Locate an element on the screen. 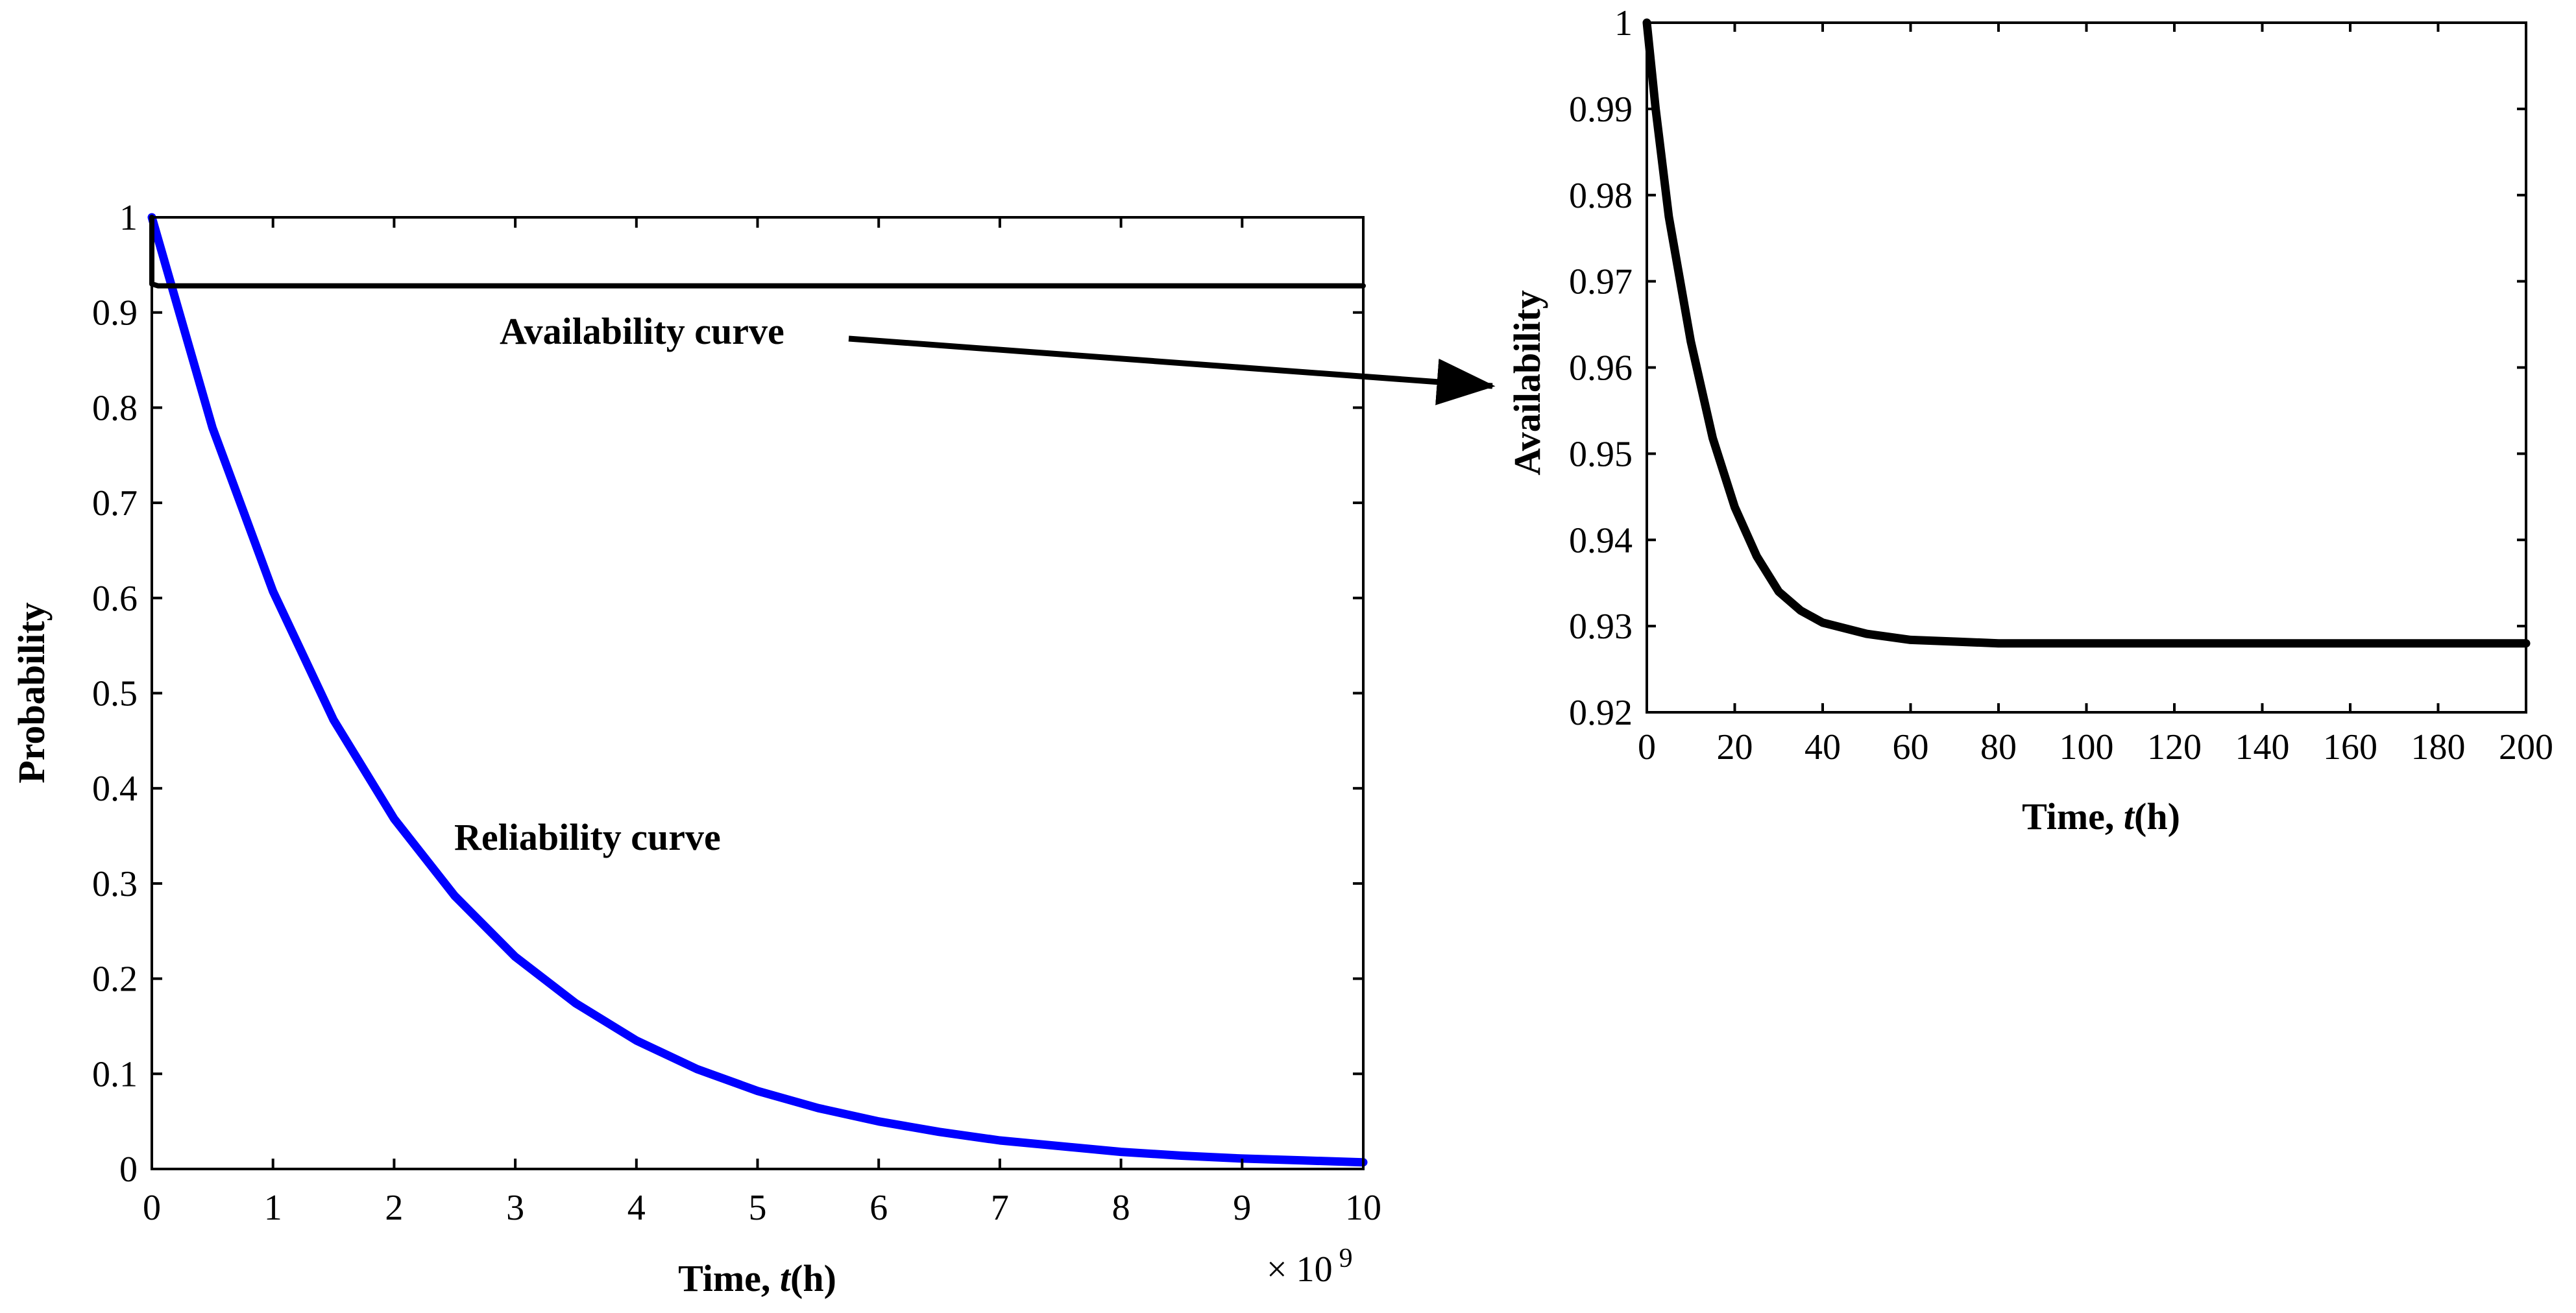  zoom-y-tick-label: 0.96 is located at coordinates (1601, 368).